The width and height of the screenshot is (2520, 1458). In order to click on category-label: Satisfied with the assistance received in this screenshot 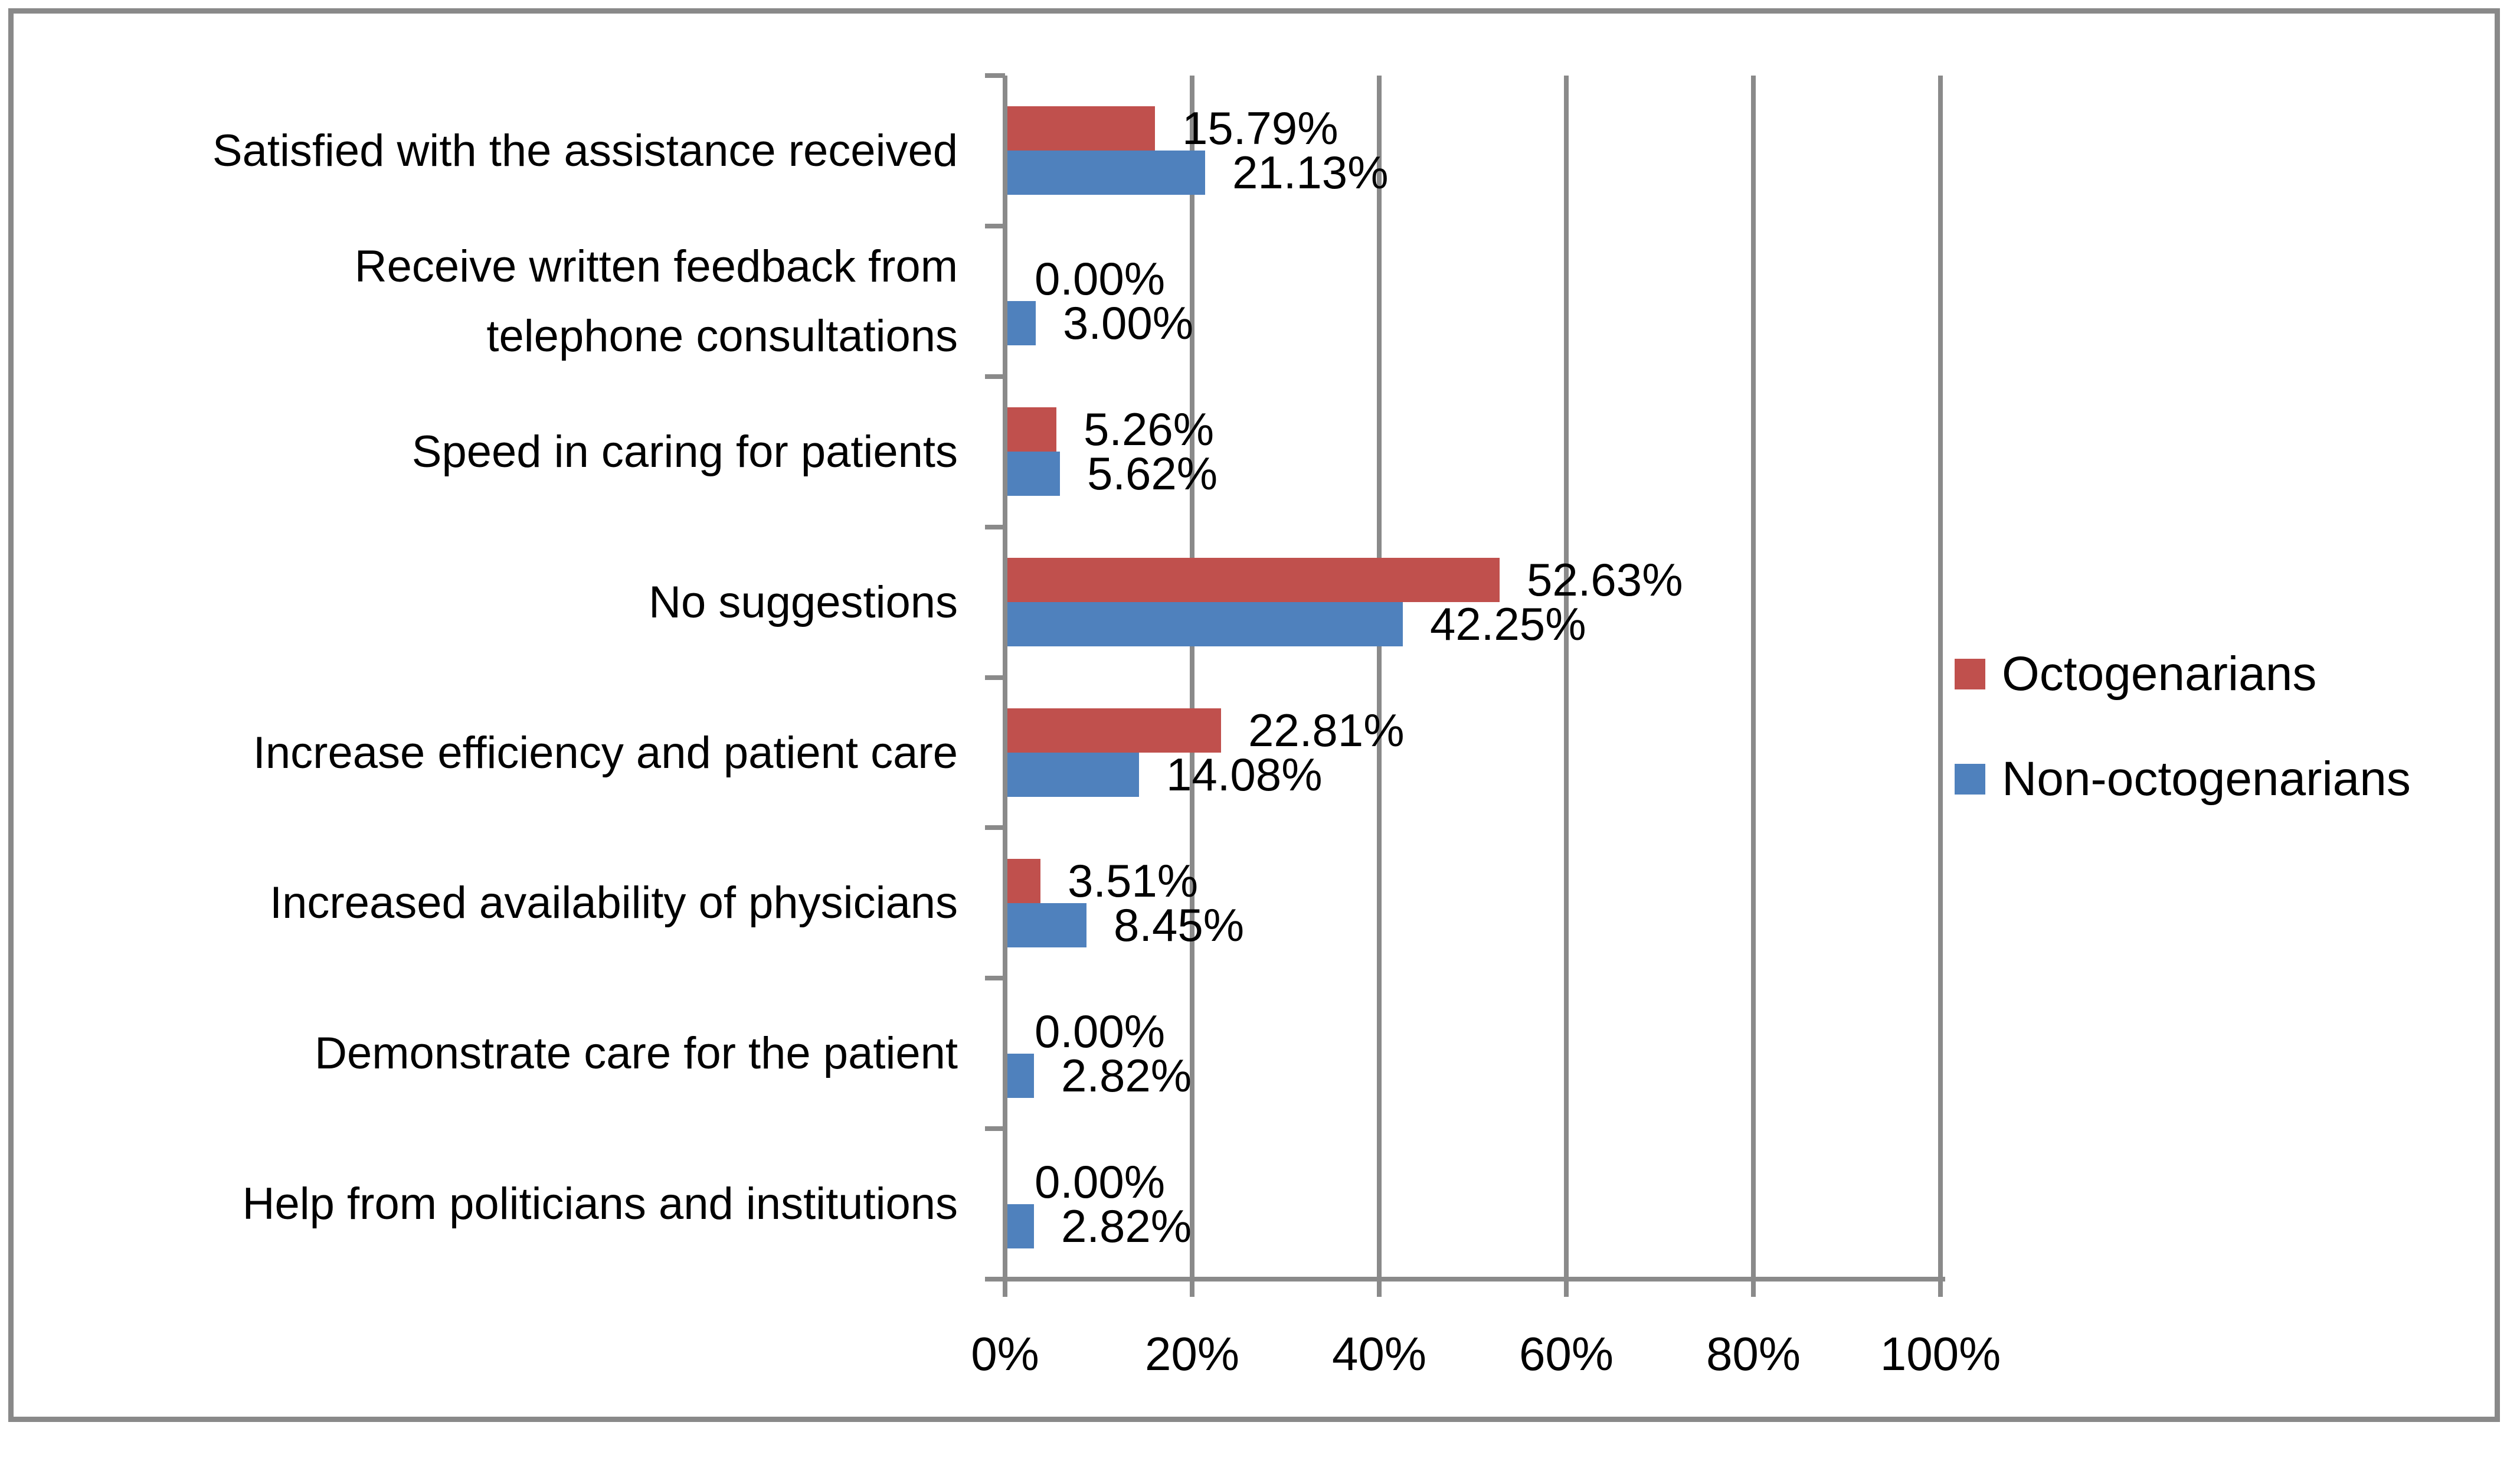, I will do `click(491, 151)`.